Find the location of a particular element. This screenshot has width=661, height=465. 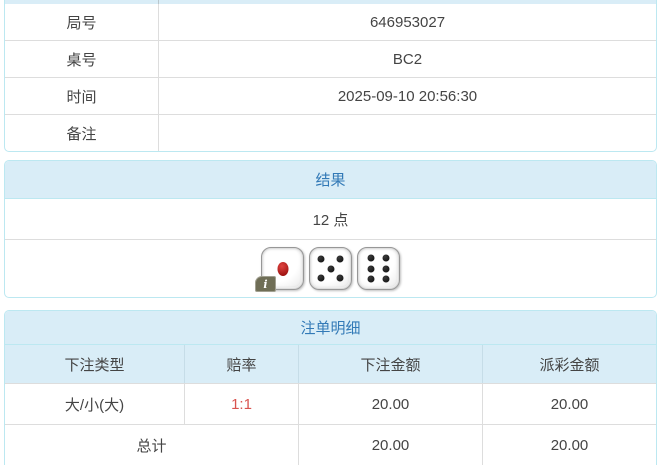

die-5-icon is located at coordinates (330, 268).